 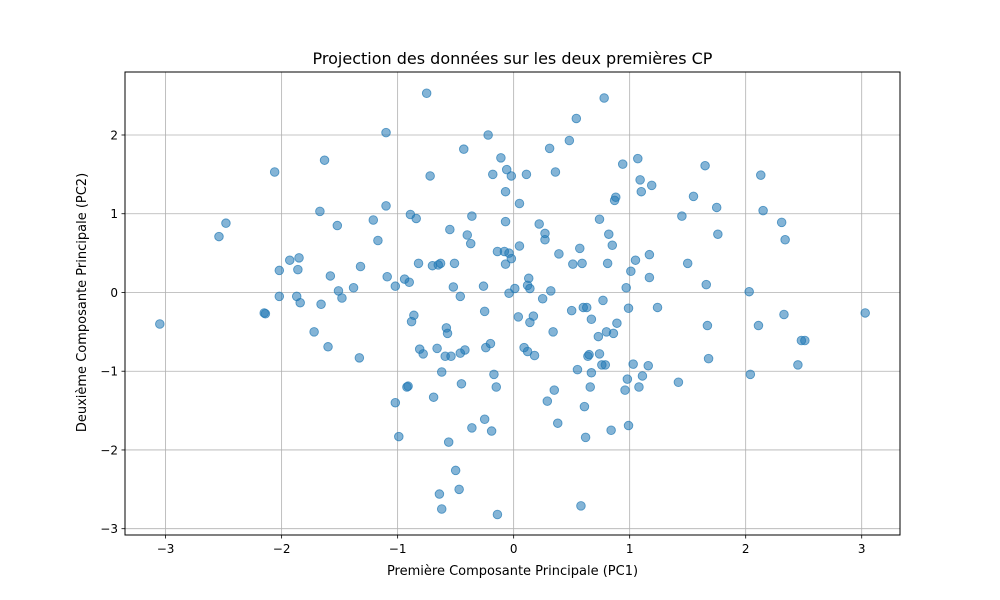 What do you see at coordinates (746, 549) in the screenshot?
I see `x-tick-label: 2` at bounding box center [746, 549].